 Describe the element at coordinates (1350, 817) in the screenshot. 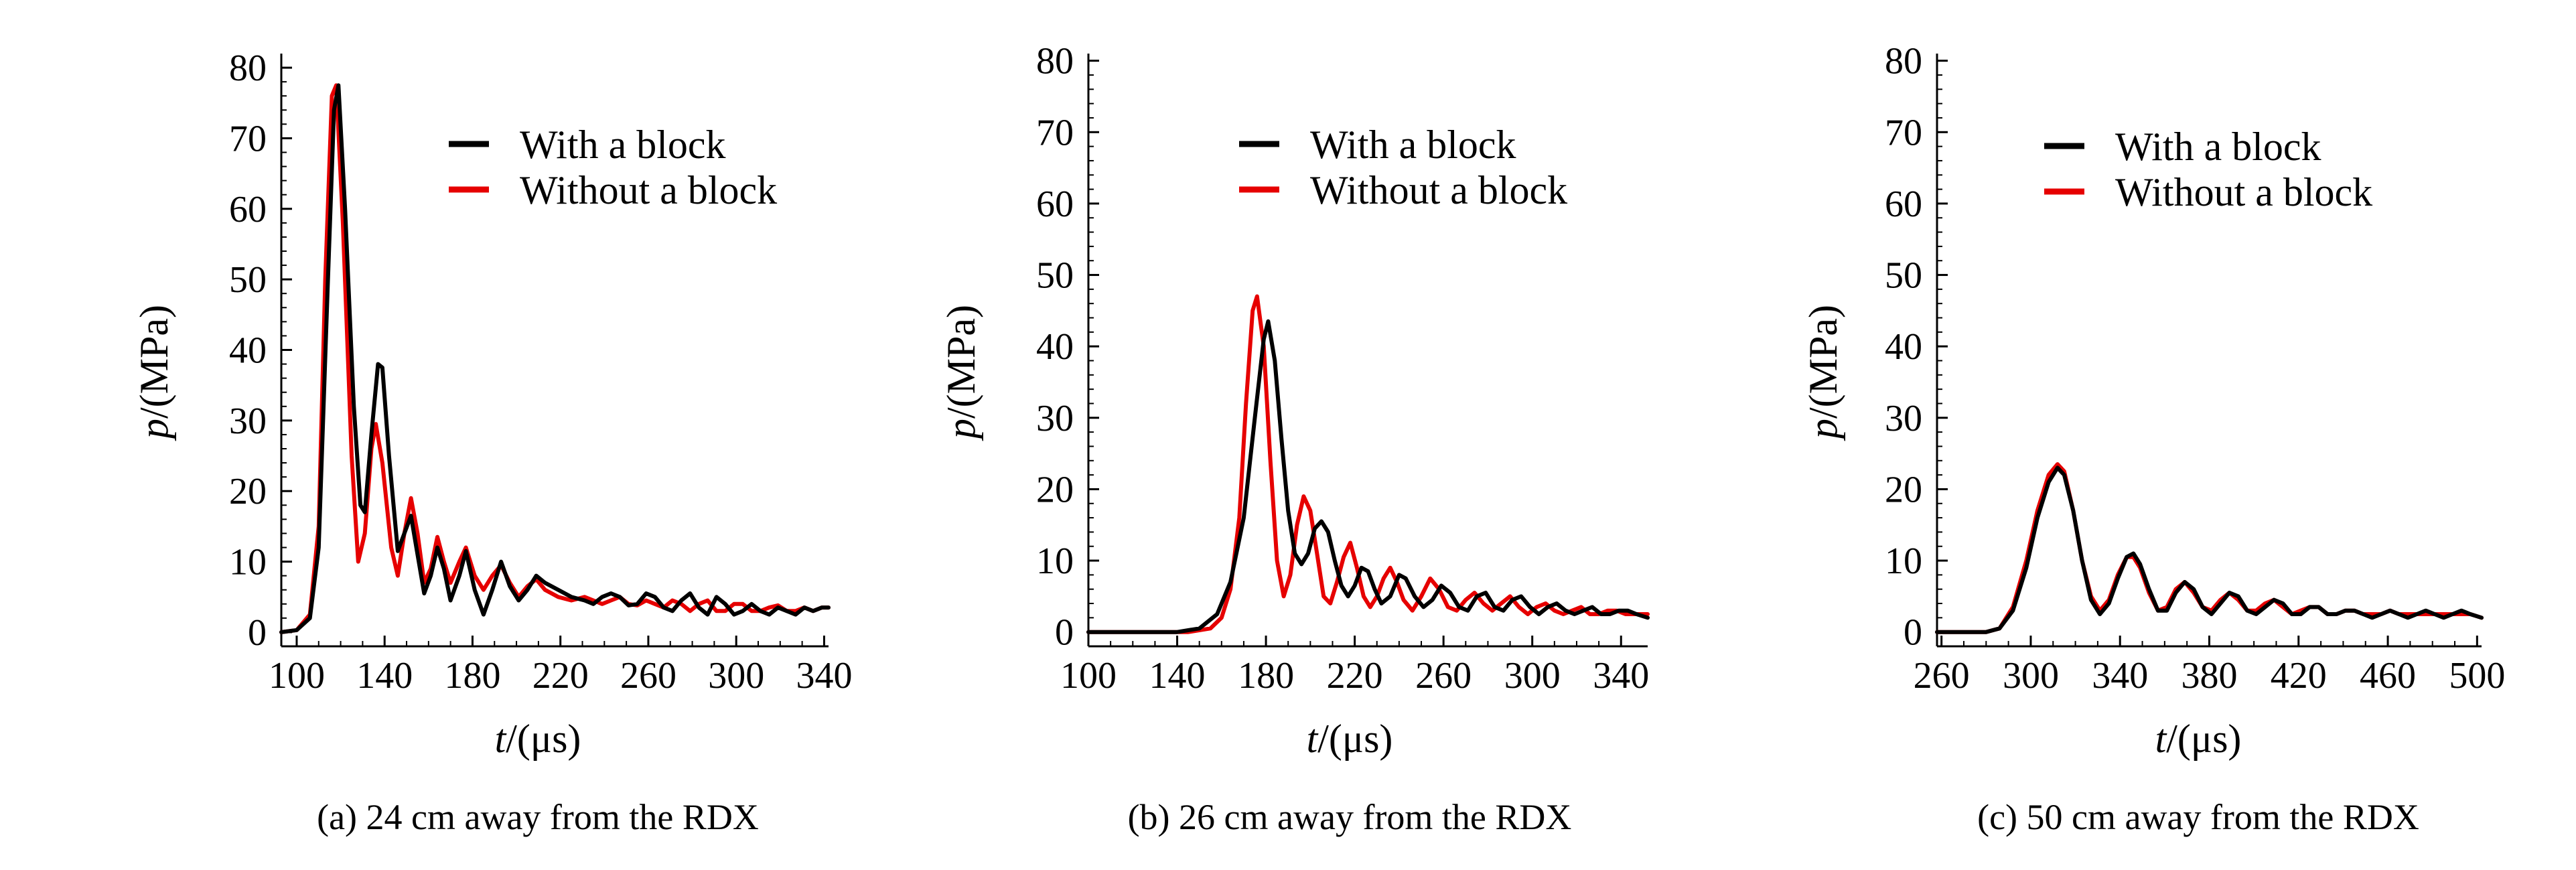

I see `chart-caption: (b) 26 cm away from the RDX` at that location.